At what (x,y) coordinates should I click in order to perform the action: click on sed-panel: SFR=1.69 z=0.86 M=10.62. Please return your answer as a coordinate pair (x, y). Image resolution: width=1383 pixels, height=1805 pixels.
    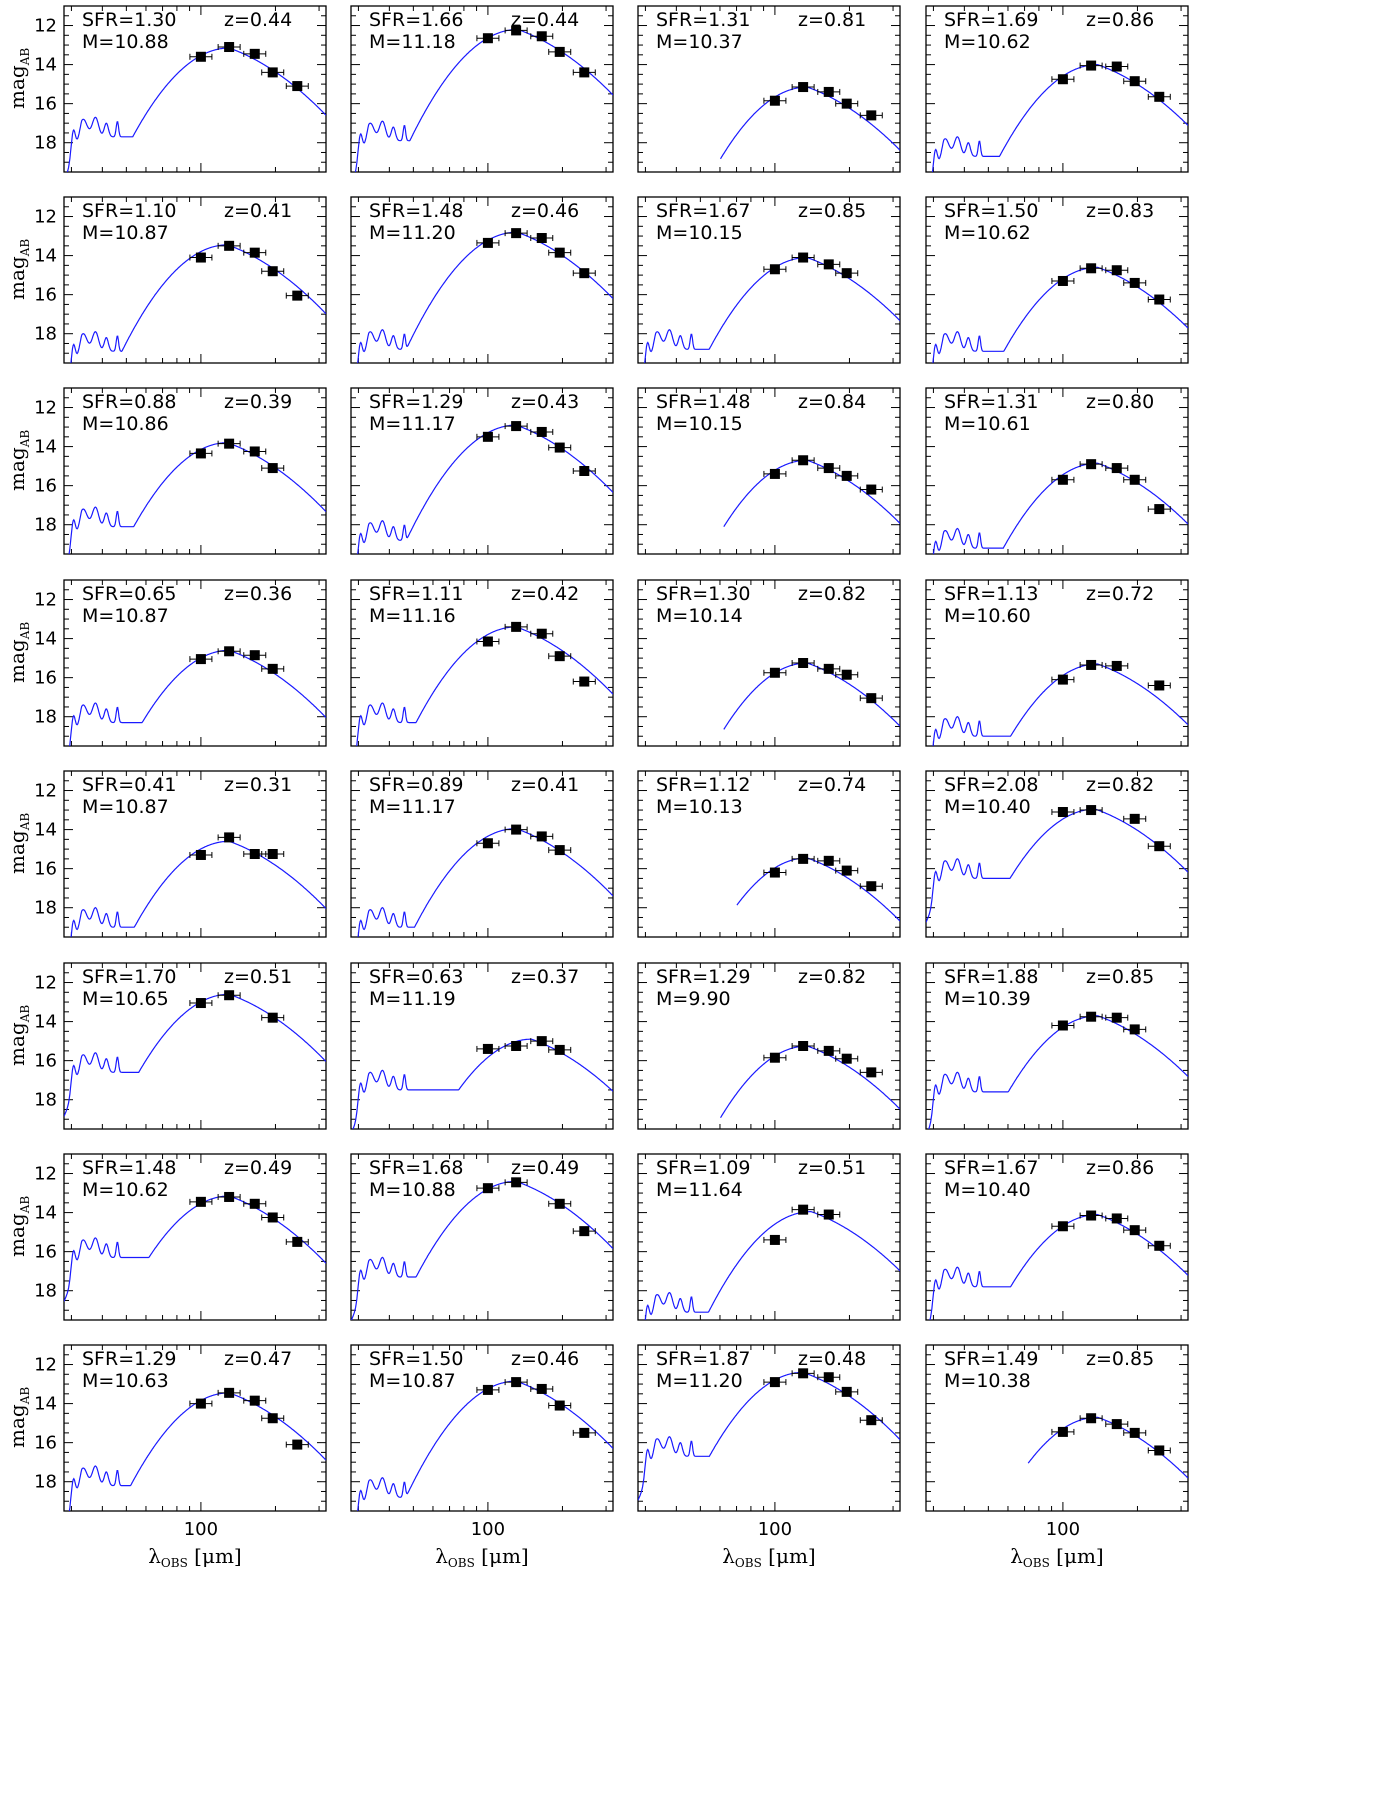
    Looking at the image, I should click on (1057, 89).